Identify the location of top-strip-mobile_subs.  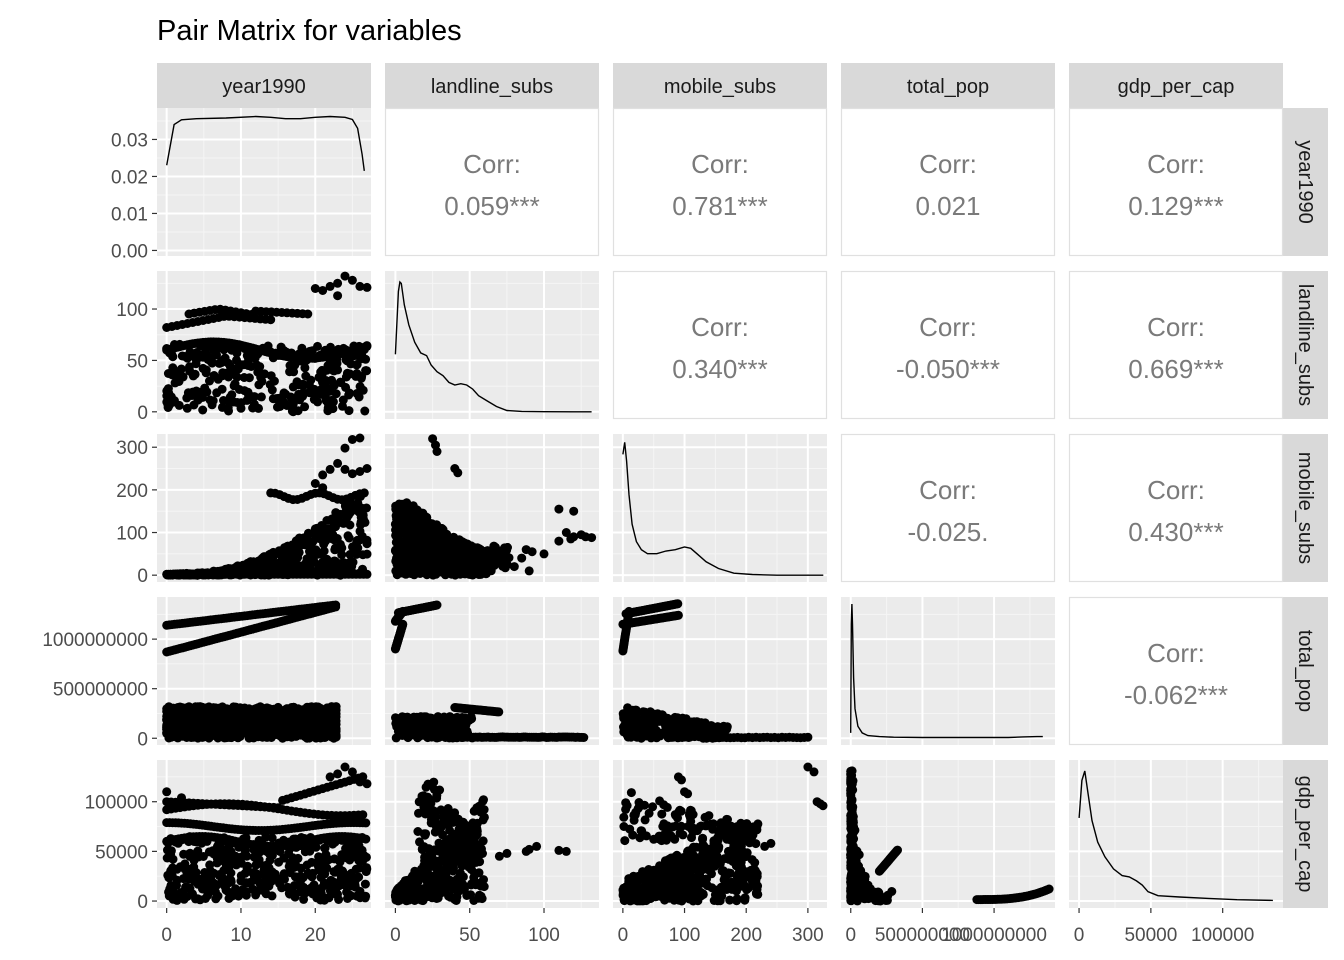
(720, 85).